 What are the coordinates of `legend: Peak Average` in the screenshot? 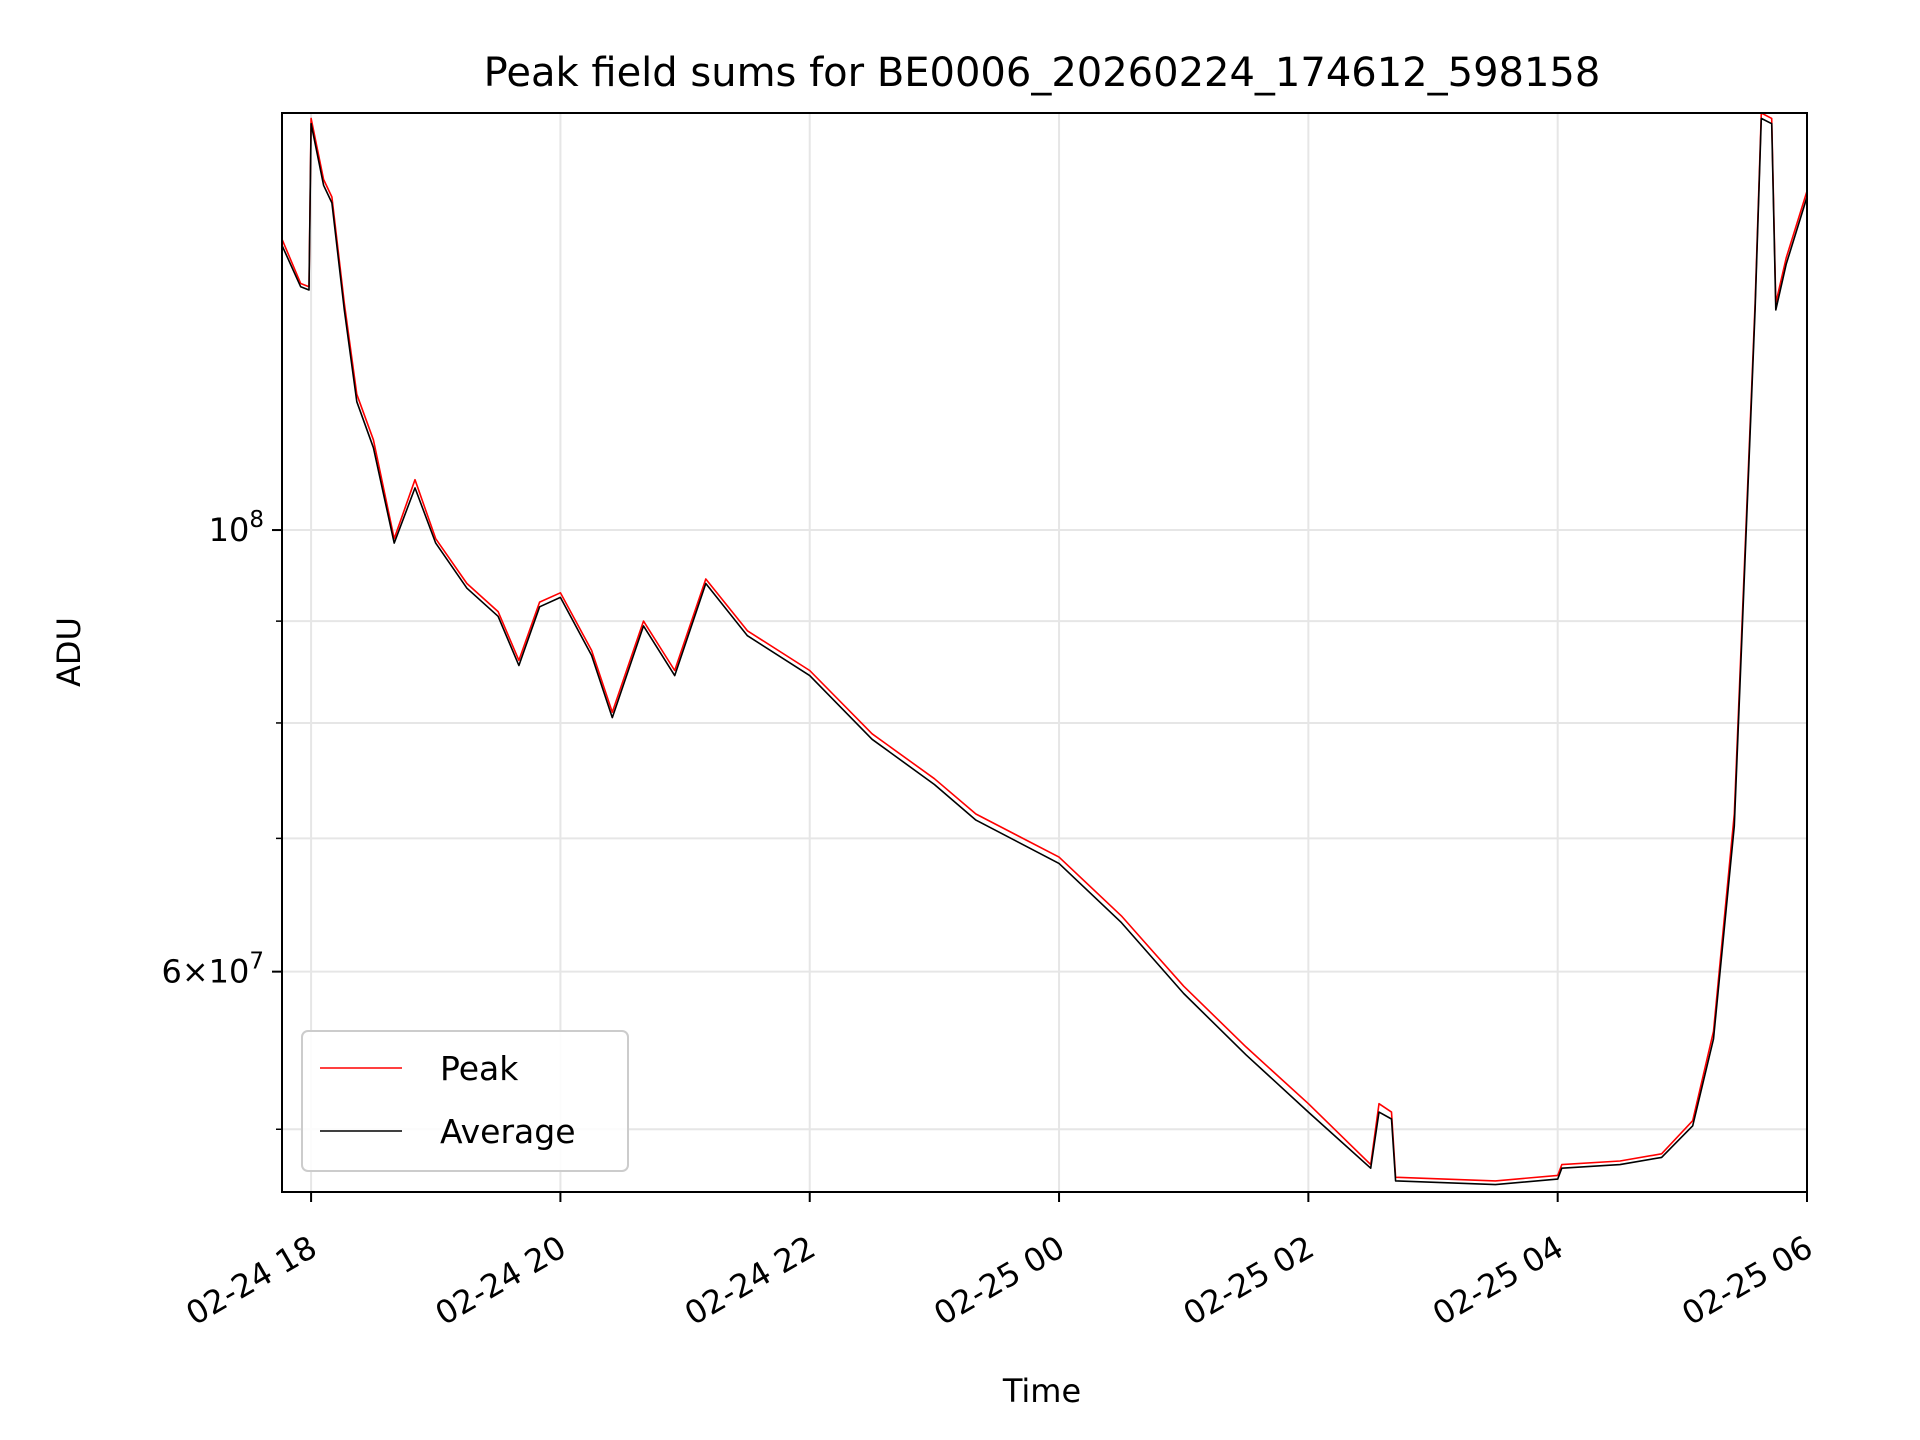 It's located at (465, 1101).